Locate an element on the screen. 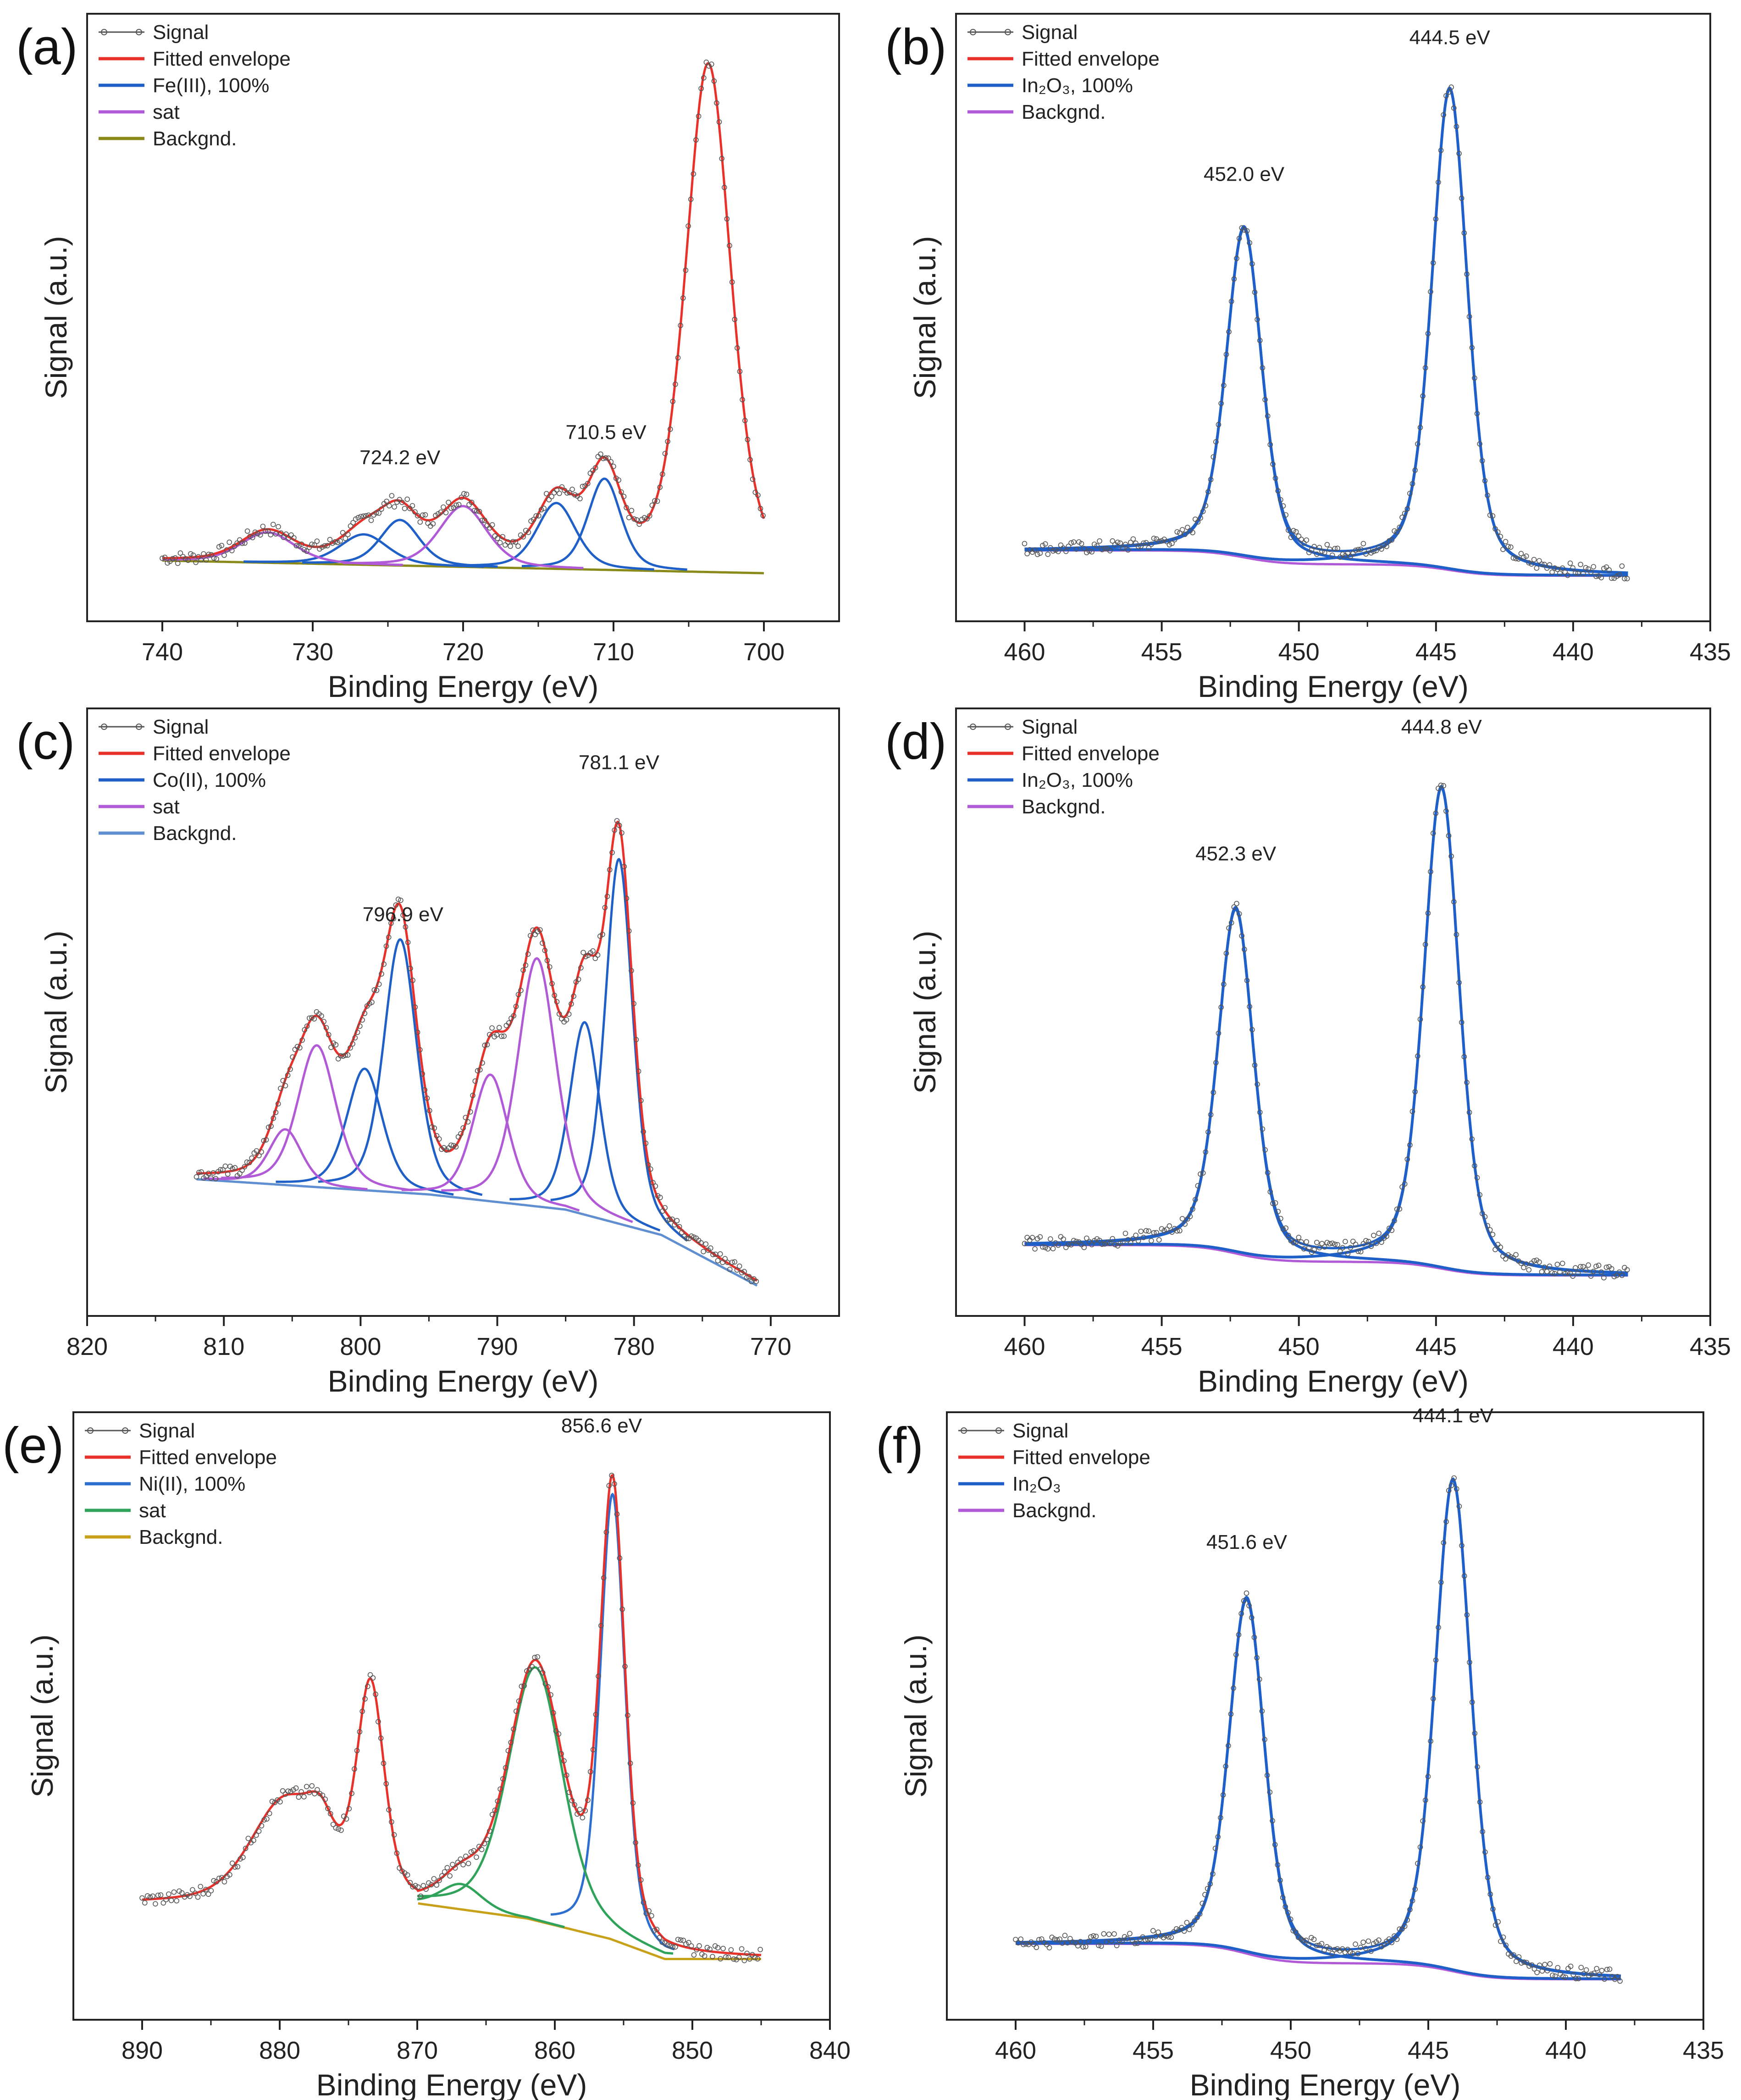 The width and height of the screenshot is (1741, 2100). fitted-envelope is located at coordinates (477, 1051).